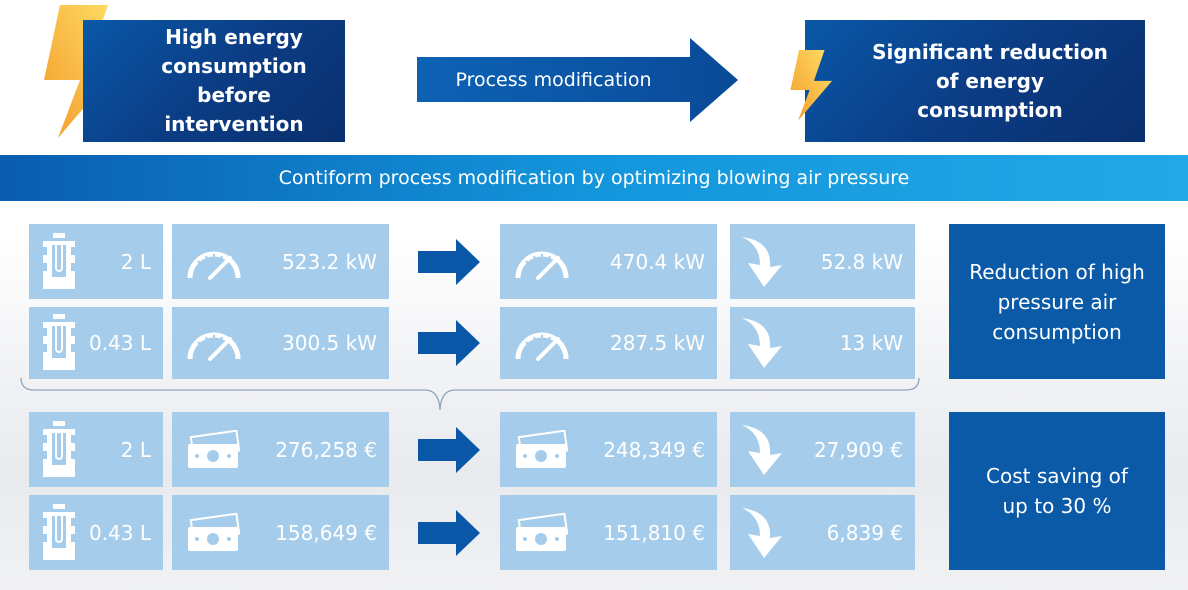 This screenshot has height=590, width=1188. What do you see at coordinates (871, 343) in the screenshot?
I see `saving-tile-value: 13 kW` at bounding box center [871, 343].